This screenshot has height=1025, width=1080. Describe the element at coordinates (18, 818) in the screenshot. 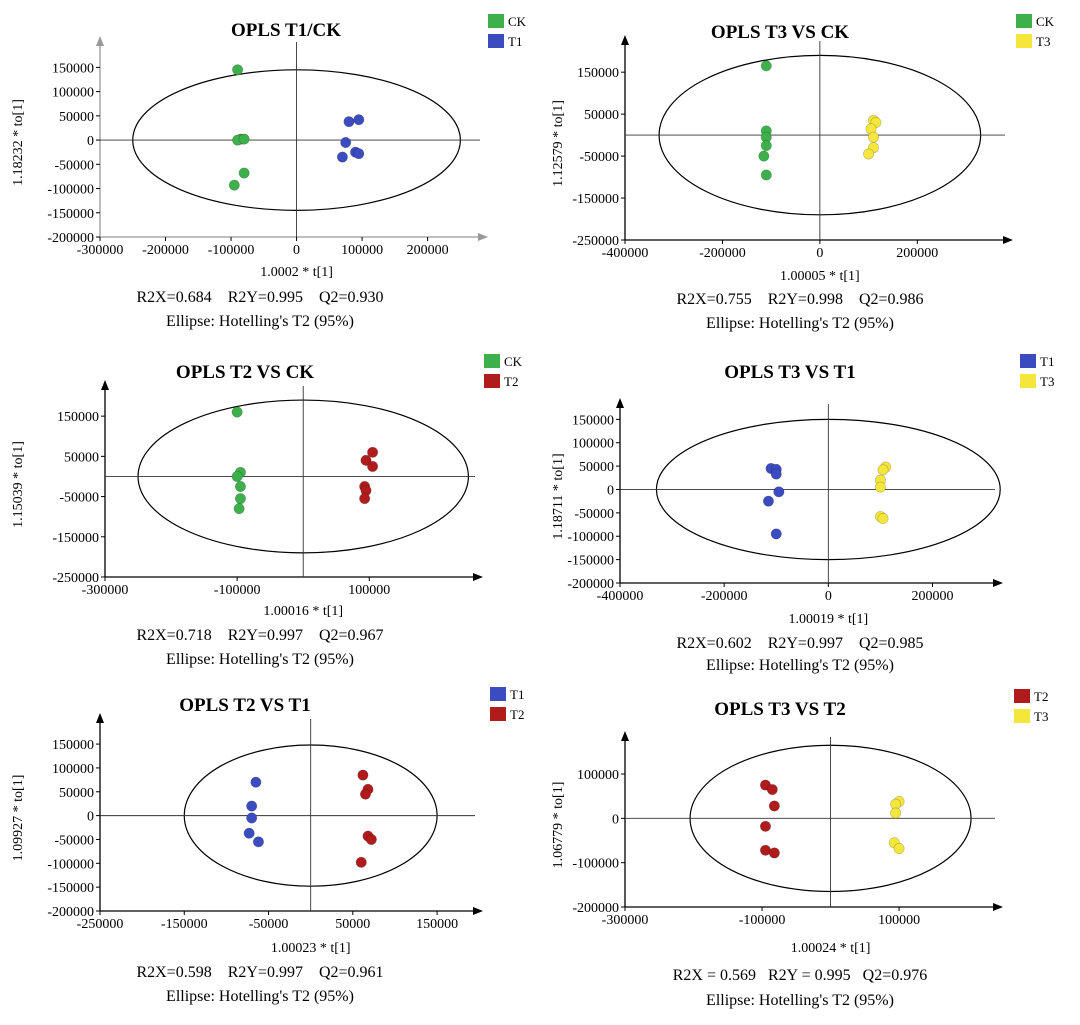

I see `y-axis-label: 1.09927 * to[1]` at that location.